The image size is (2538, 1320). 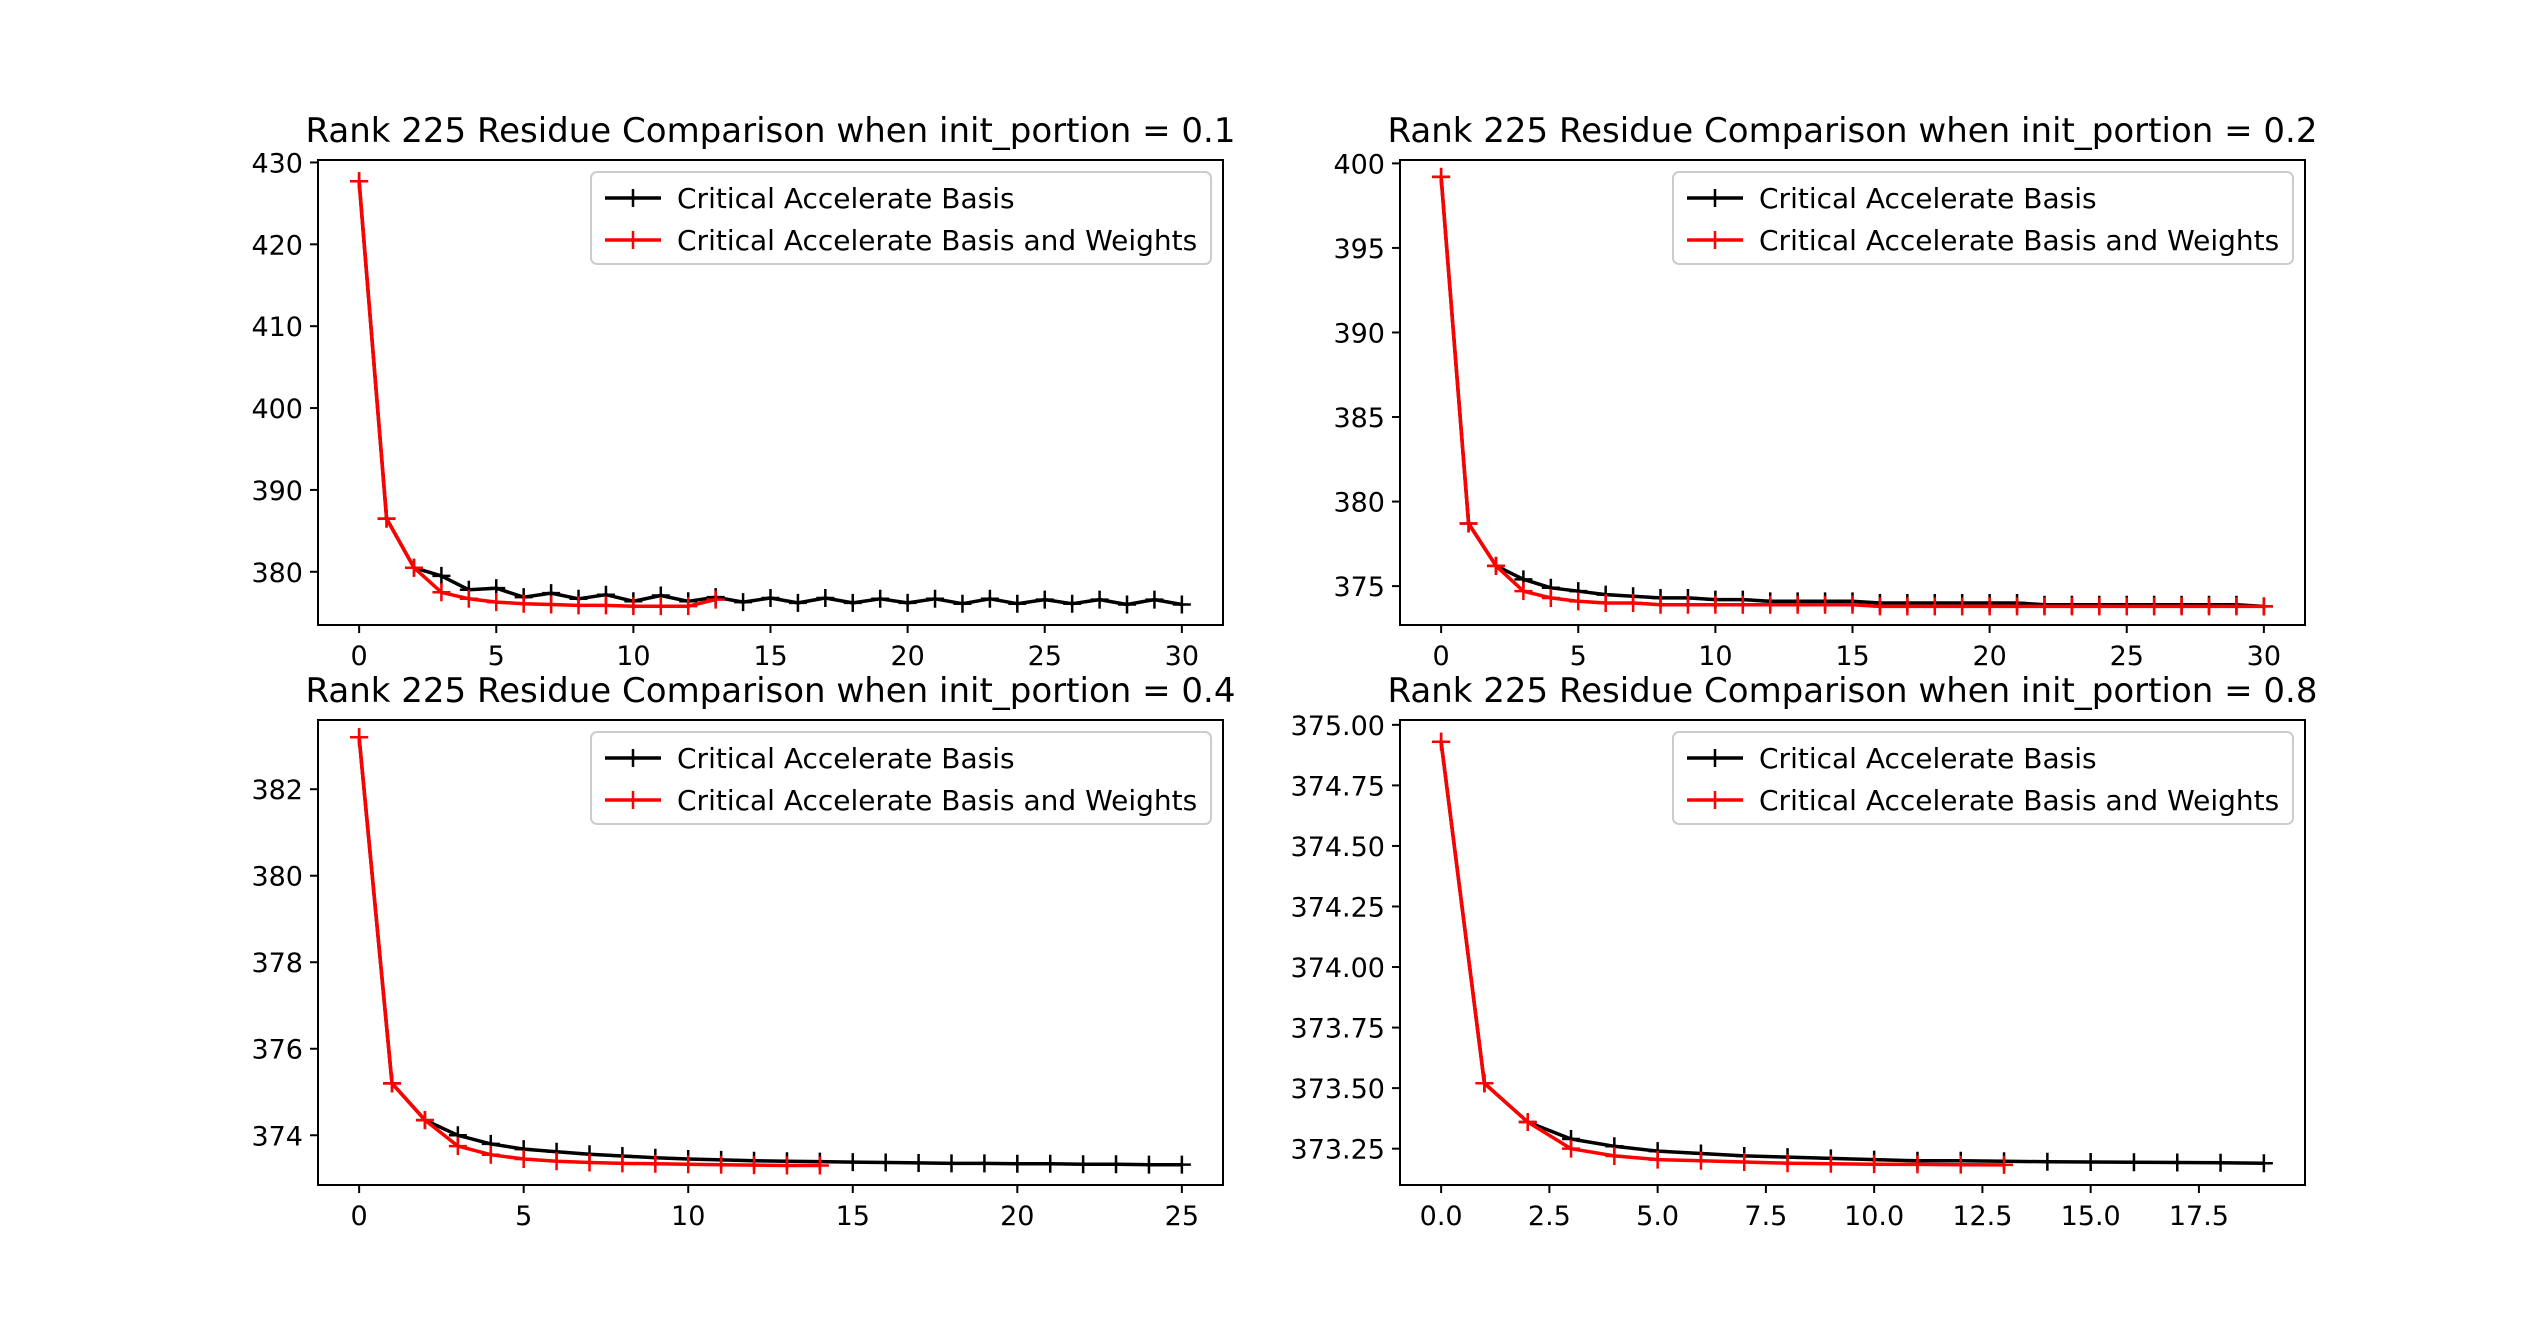 I want to click on series-group, so click(x=1852, y=953).